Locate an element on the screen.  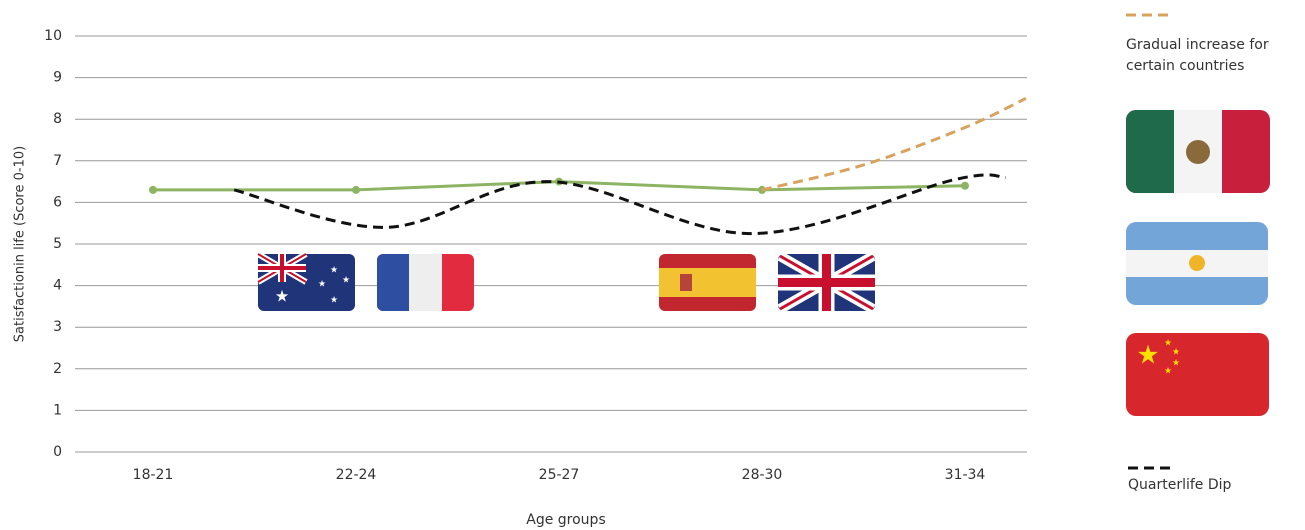
legend-label: Quarterlife Dip is located at coordinates (1180, 485).